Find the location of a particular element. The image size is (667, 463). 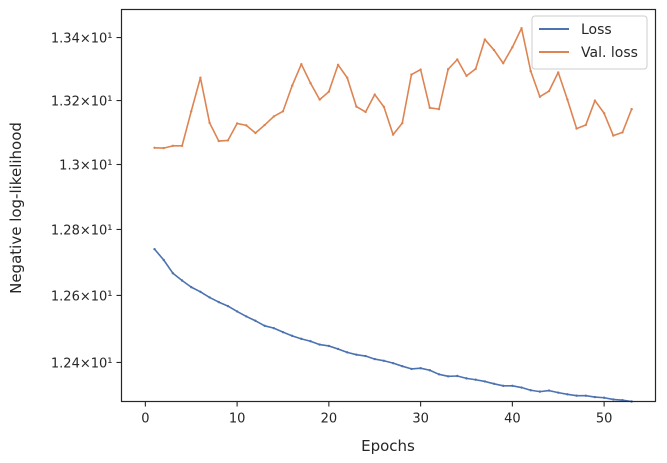

y-tick-label: 1.3×10¹ is located at coordinates (85, 166).